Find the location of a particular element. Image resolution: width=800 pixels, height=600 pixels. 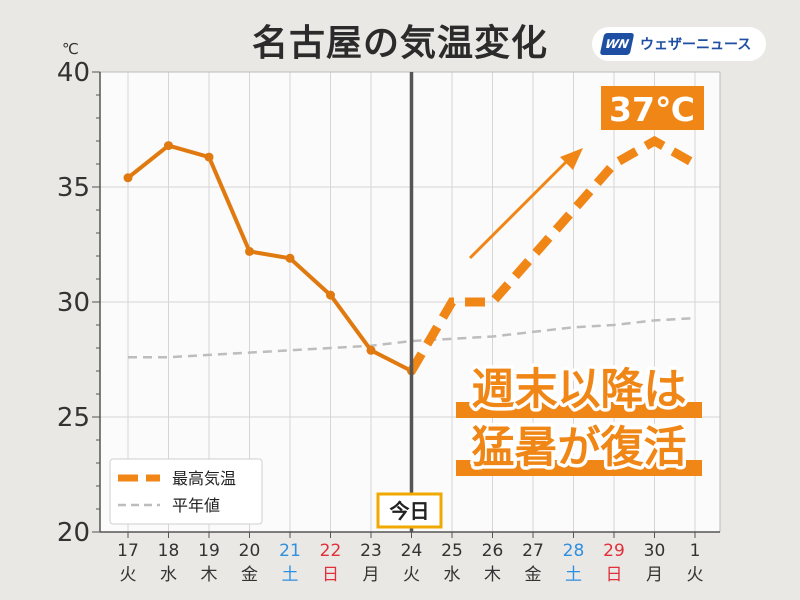

x-tick-date: 19 is located at coordinates (209, 551).